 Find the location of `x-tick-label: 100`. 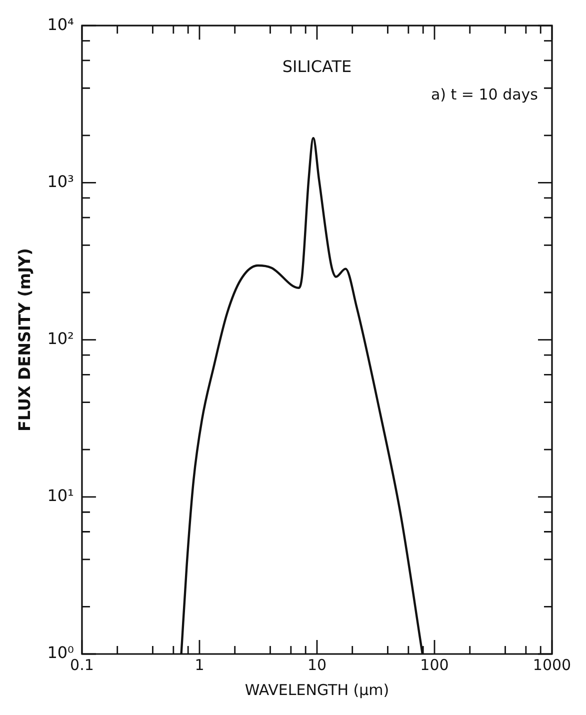

x-tick-label: 100 is located at coordinates (434, 665).